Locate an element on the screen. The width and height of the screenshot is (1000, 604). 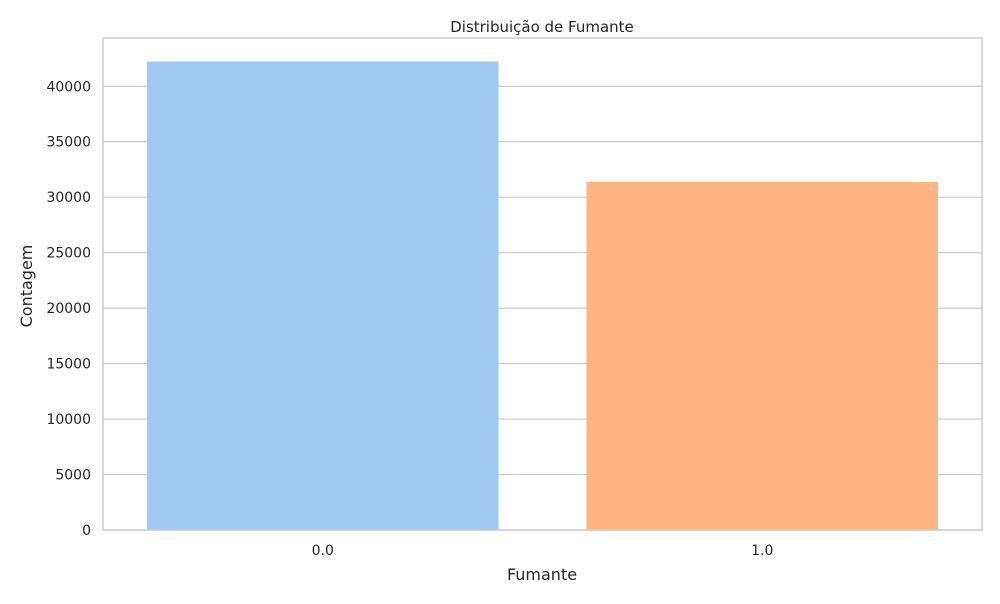
y-tick-labels: 0 5000 10000 15000 20000 25000 30000 35000 40000 is located at coordinates (68, 309).